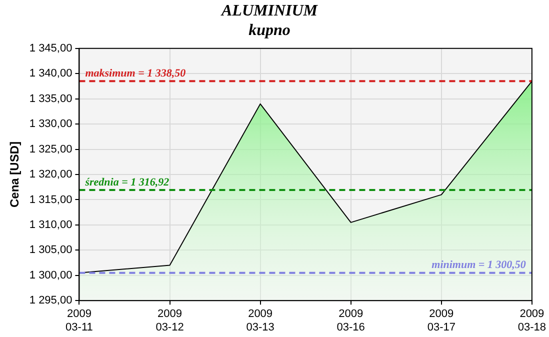  What do you see at coordinates (50, 124) in the screenshot?
I see `y-tick-label: 1 330,00` at bounding box center [50, 124].